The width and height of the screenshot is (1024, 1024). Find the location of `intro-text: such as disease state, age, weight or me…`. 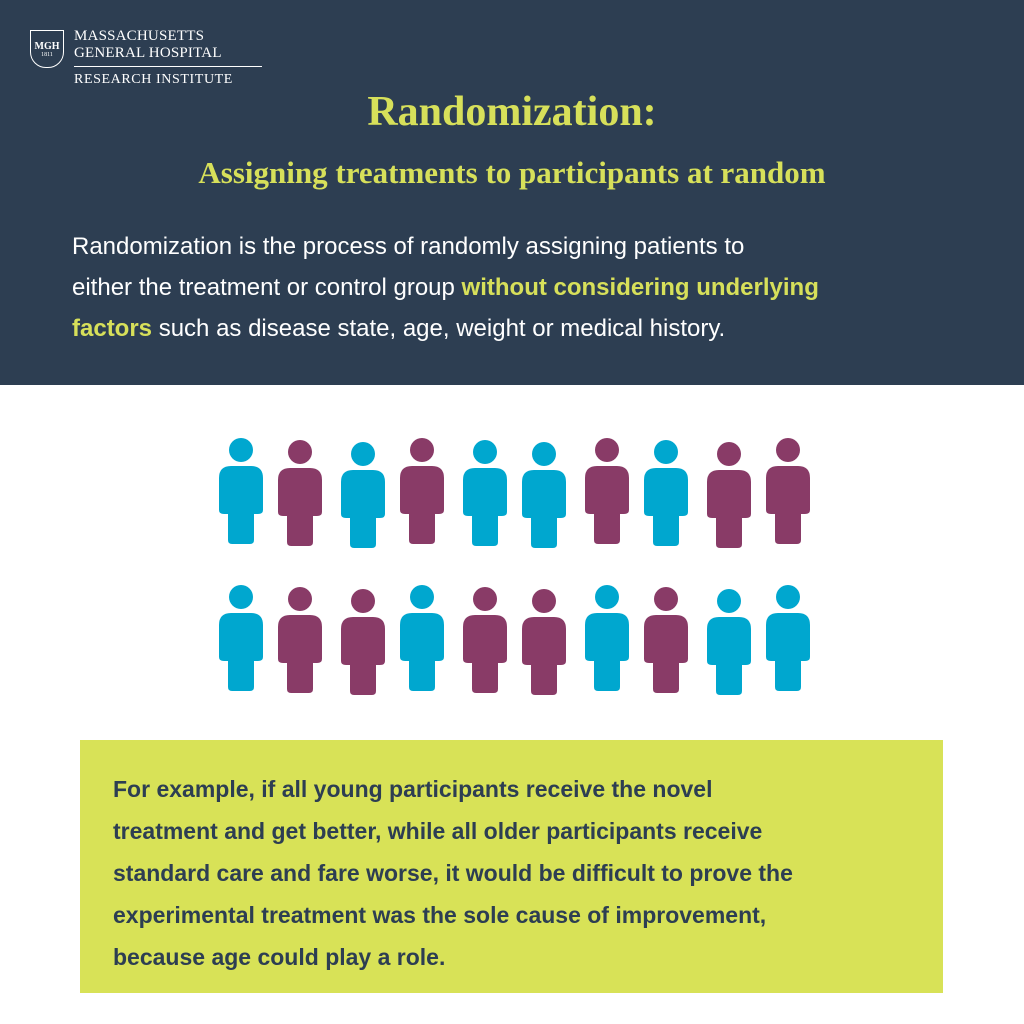

intro-text: such as disease state, age, weight or me… is located at coordinates (439, 328).